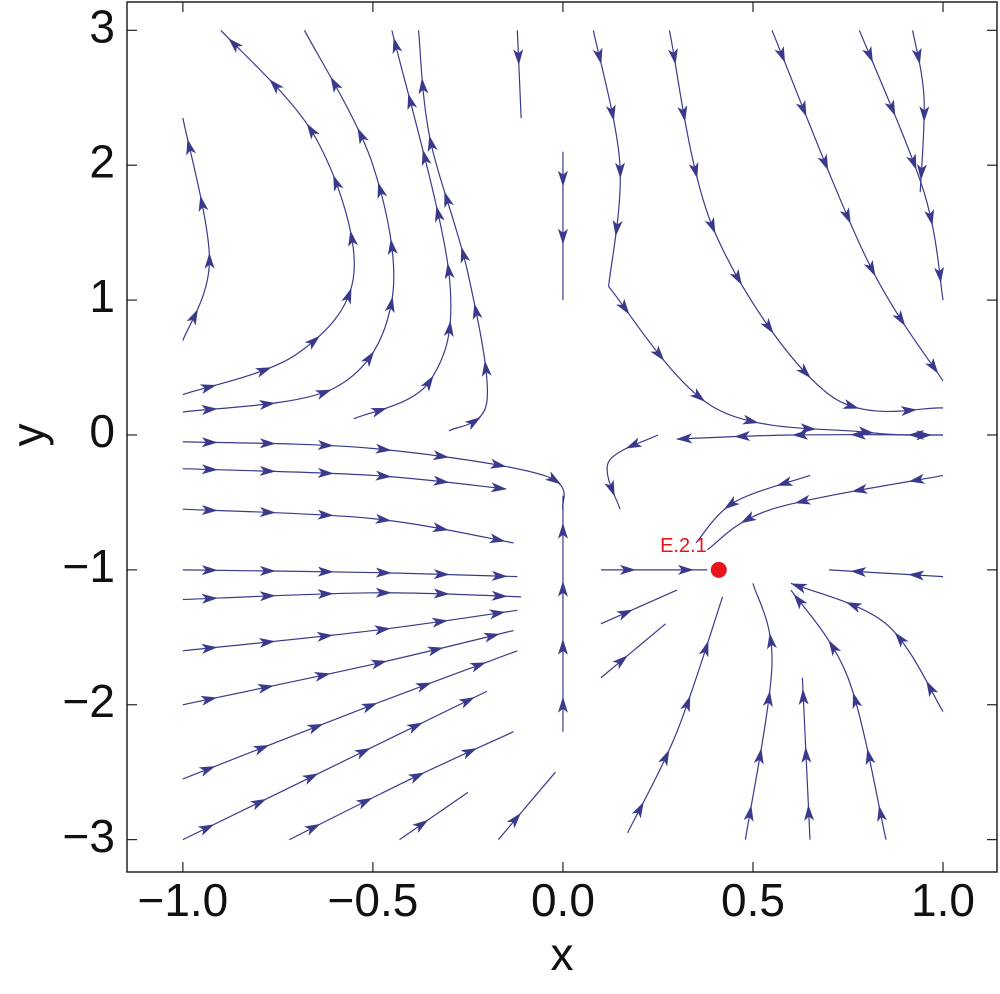  I want to click on point-label: E.2.1, so click(683, 546).